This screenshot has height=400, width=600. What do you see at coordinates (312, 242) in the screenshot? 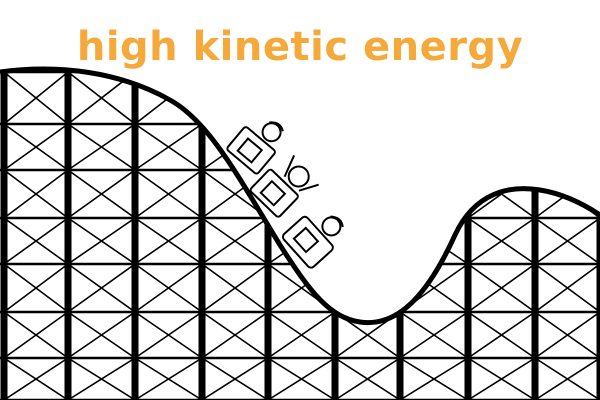
I see `coaster-car-rear` at bounding box center [312, 242].